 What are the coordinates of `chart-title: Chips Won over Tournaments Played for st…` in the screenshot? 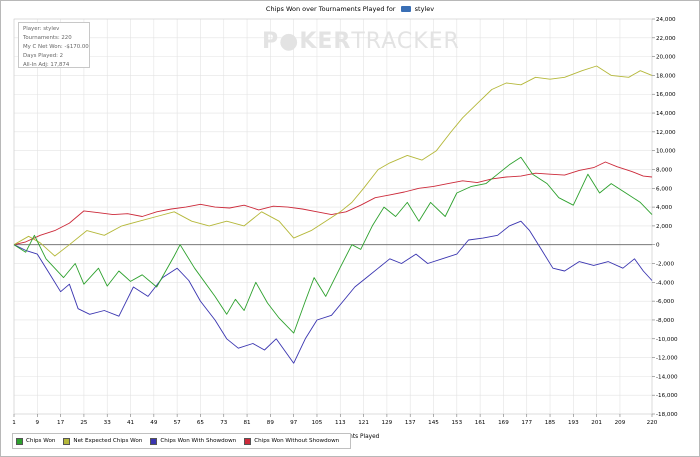 It's located at (350, 9).